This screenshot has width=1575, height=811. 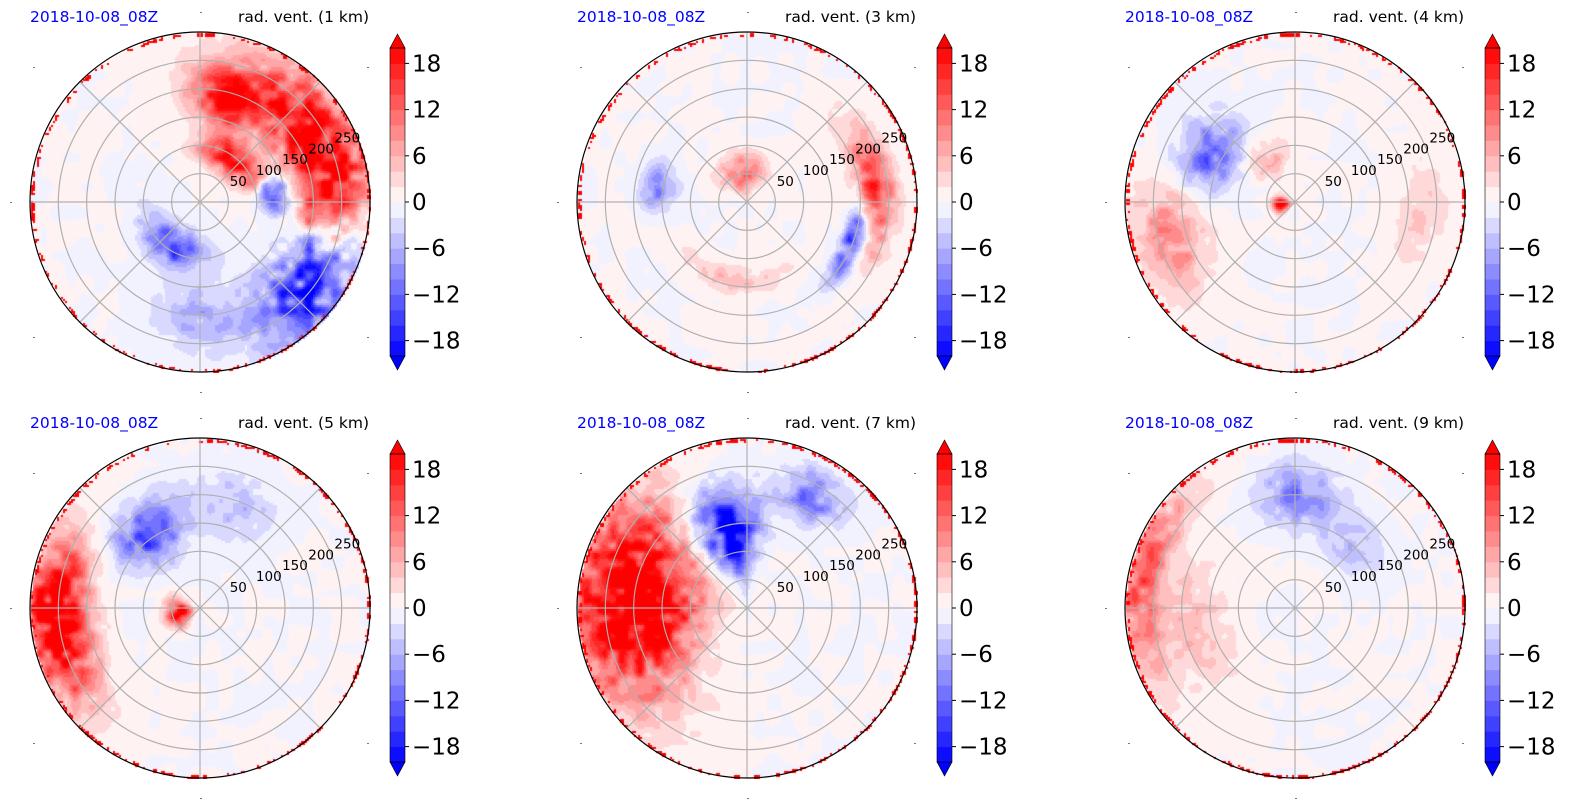 What do you see at coordinates (983, 701) in the screenshot?
I see `colorbar-tick-label: −12` at bounding box center [983, 701].